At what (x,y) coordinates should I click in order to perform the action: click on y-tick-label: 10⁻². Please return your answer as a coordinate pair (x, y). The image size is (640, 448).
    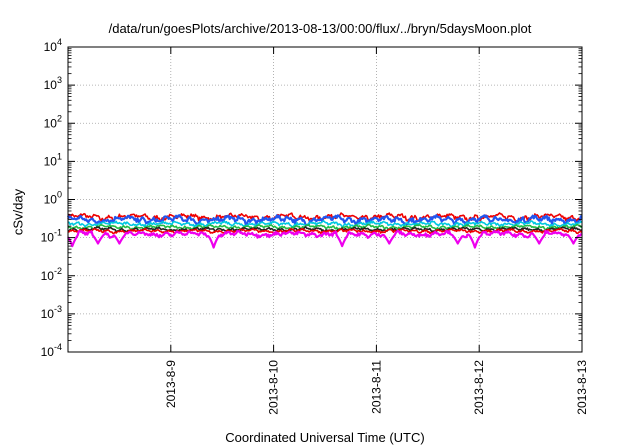
    Looking at the image, I should click on (51, 274).